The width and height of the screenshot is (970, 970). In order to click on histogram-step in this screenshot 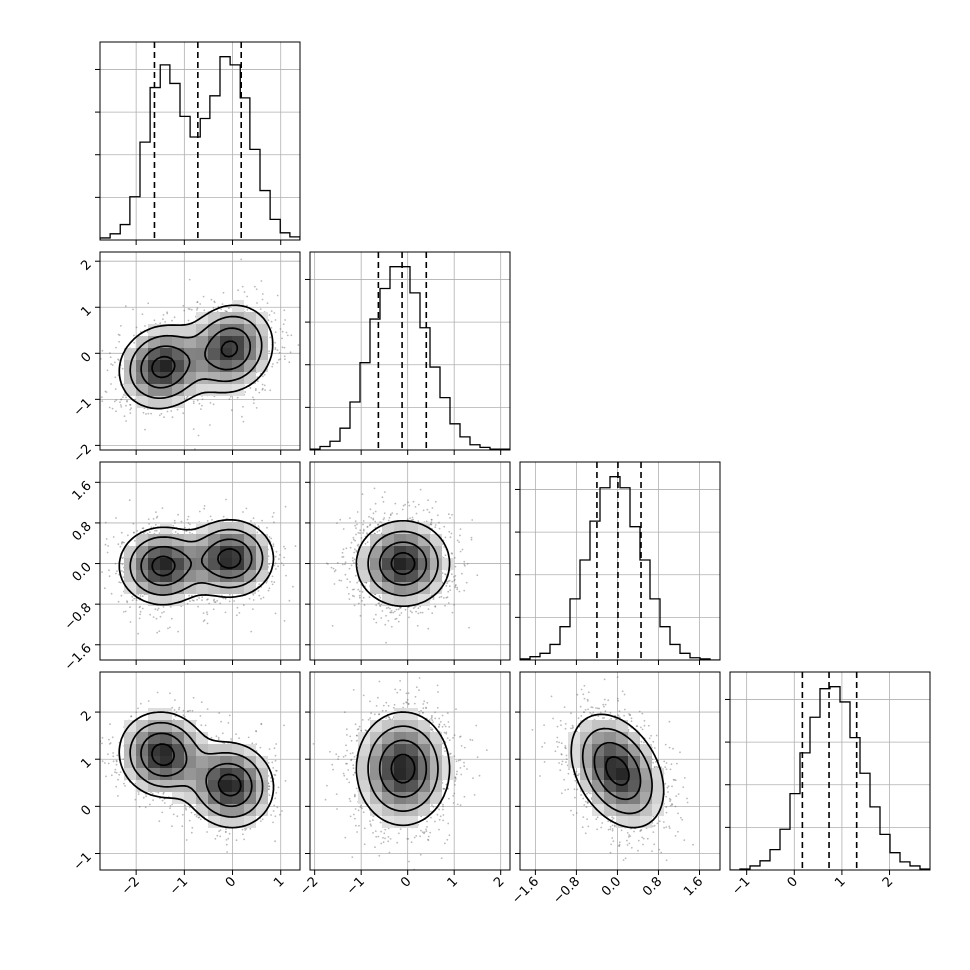, I will do `click(410, 358)`.